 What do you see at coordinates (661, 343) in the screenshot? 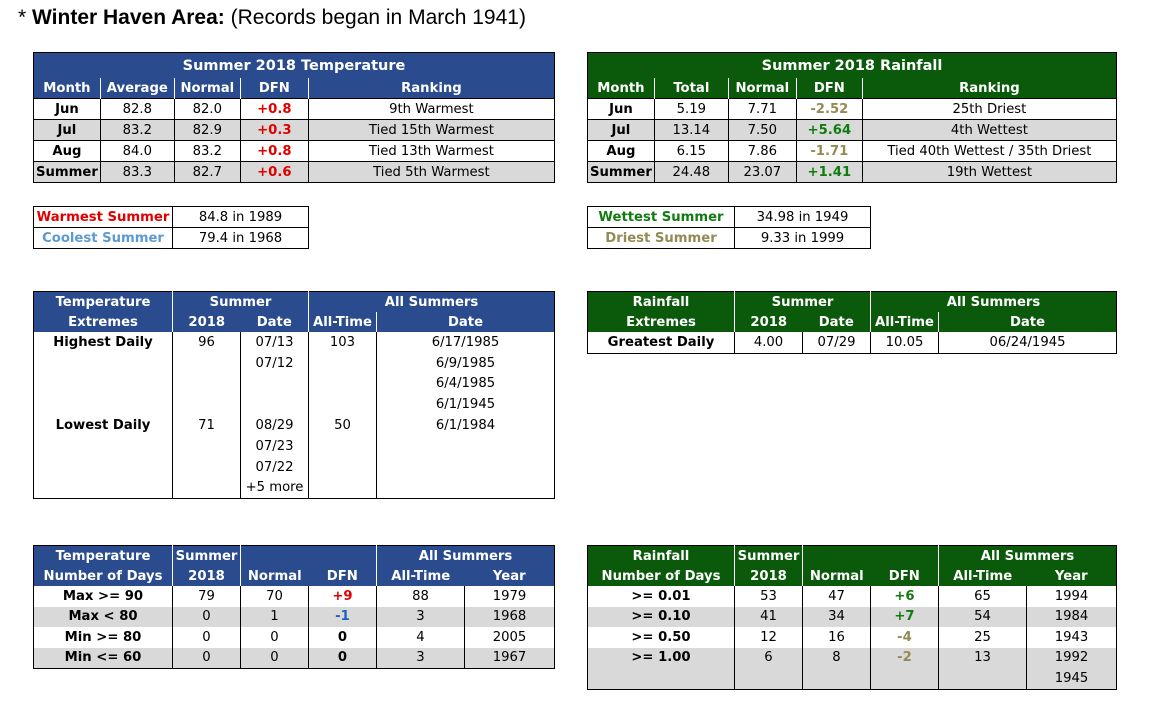
I see `greatest-daily-label: Greatest Daily` at bounding box center [661, 343].